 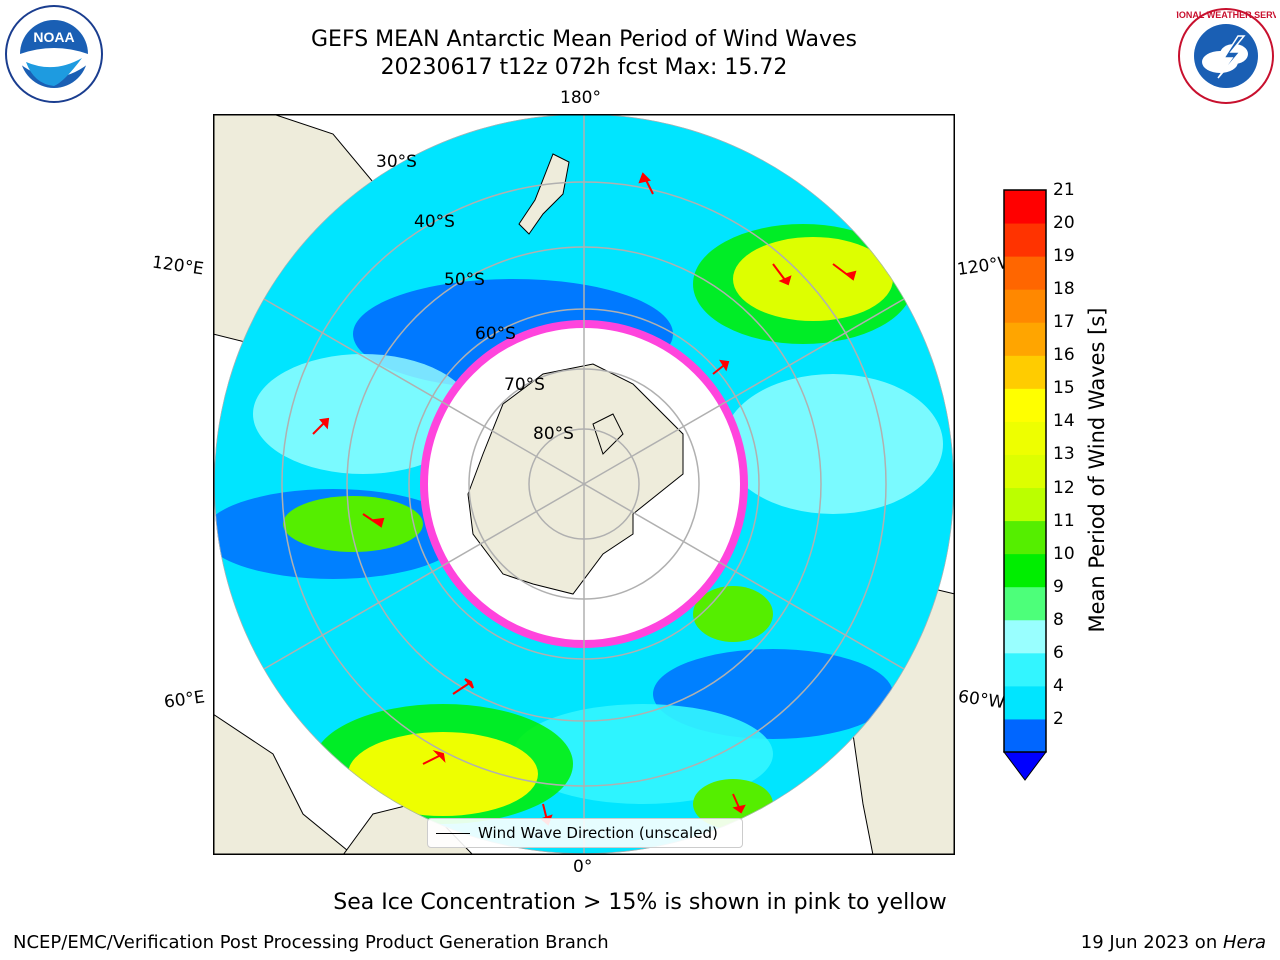 I want to click on lon-label-180: 180°, so click(x=580, y=98).